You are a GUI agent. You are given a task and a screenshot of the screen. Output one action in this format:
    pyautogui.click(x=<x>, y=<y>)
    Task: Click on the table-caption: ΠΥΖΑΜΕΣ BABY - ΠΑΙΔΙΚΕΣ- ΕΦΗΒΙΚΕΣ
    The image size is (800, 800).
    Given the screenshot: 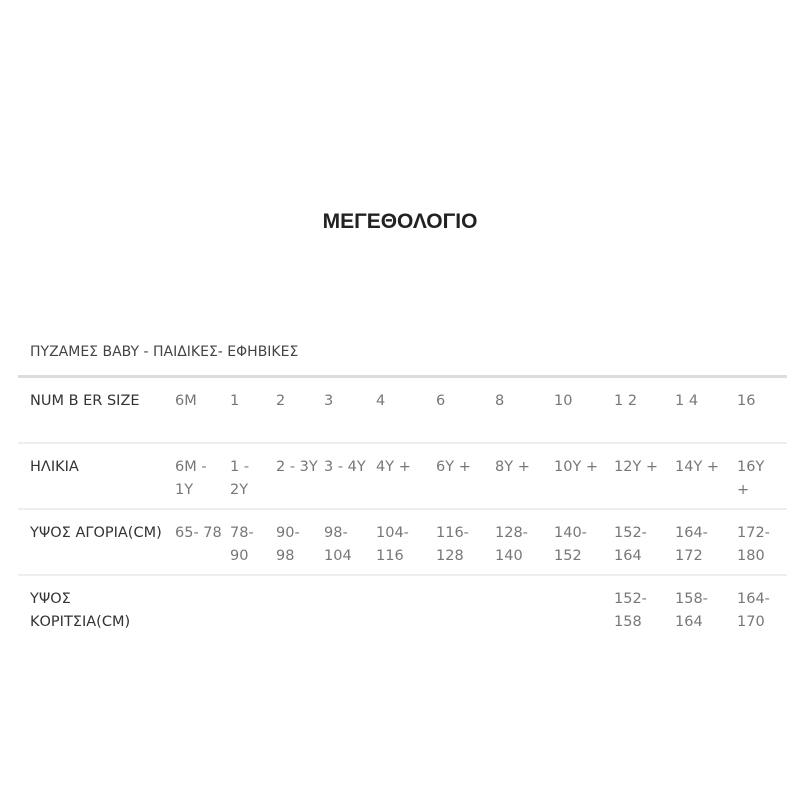 What is the action you would take?
    pyautogui.click(x=164, y=352)
    